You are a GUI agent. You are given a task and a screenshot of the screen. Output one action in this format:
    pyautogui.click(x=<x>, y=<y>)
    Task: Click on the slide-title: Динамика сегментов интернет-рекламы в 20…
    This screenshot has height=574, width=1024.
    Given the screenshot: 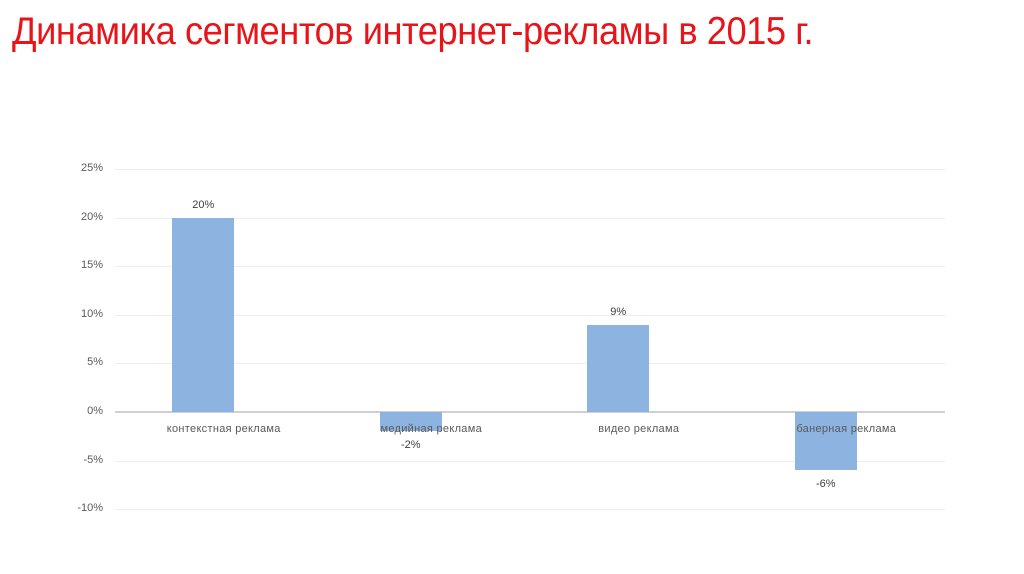 What is the action you would take?
    pyautogui.click(x=413, y=31)
    